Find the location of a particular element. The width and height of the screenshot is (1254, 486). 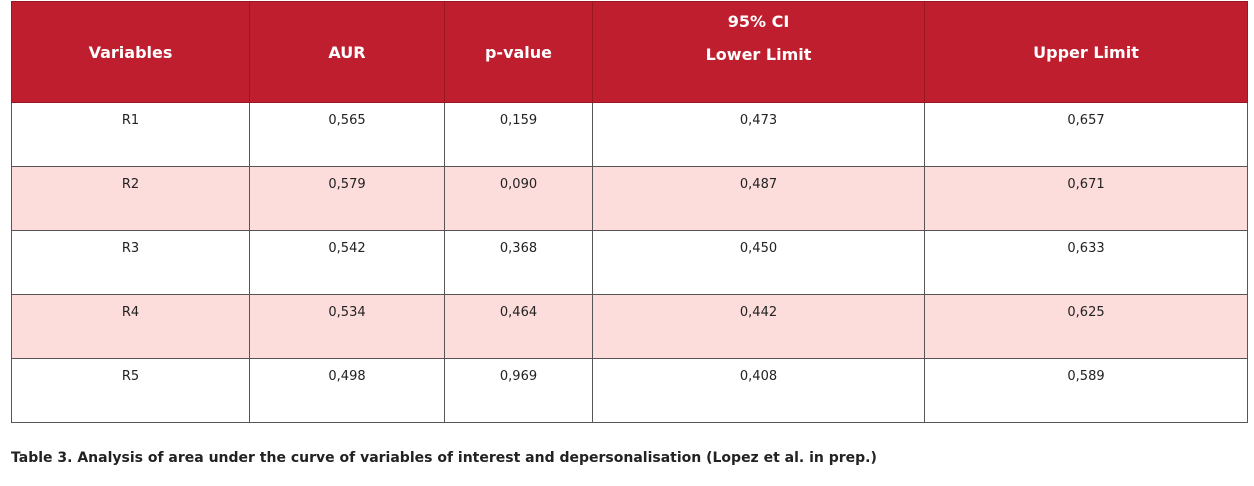

cell-lower-text: 0,442 is located at coordinates (758, 312).